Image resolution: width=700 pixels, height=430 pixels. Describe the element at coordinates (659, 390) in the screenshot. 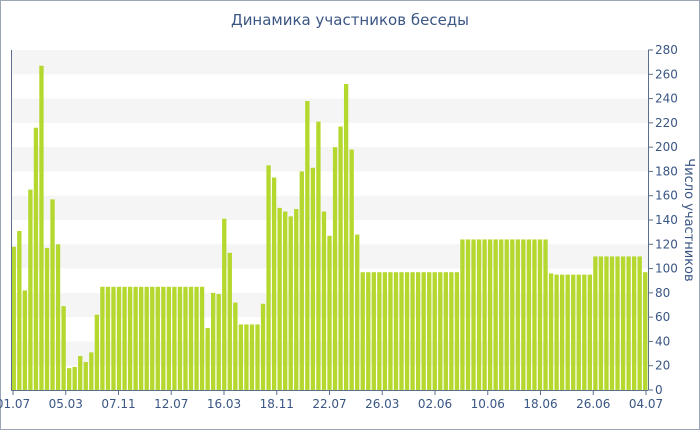

I see `y-tick-label: 0` at that location.